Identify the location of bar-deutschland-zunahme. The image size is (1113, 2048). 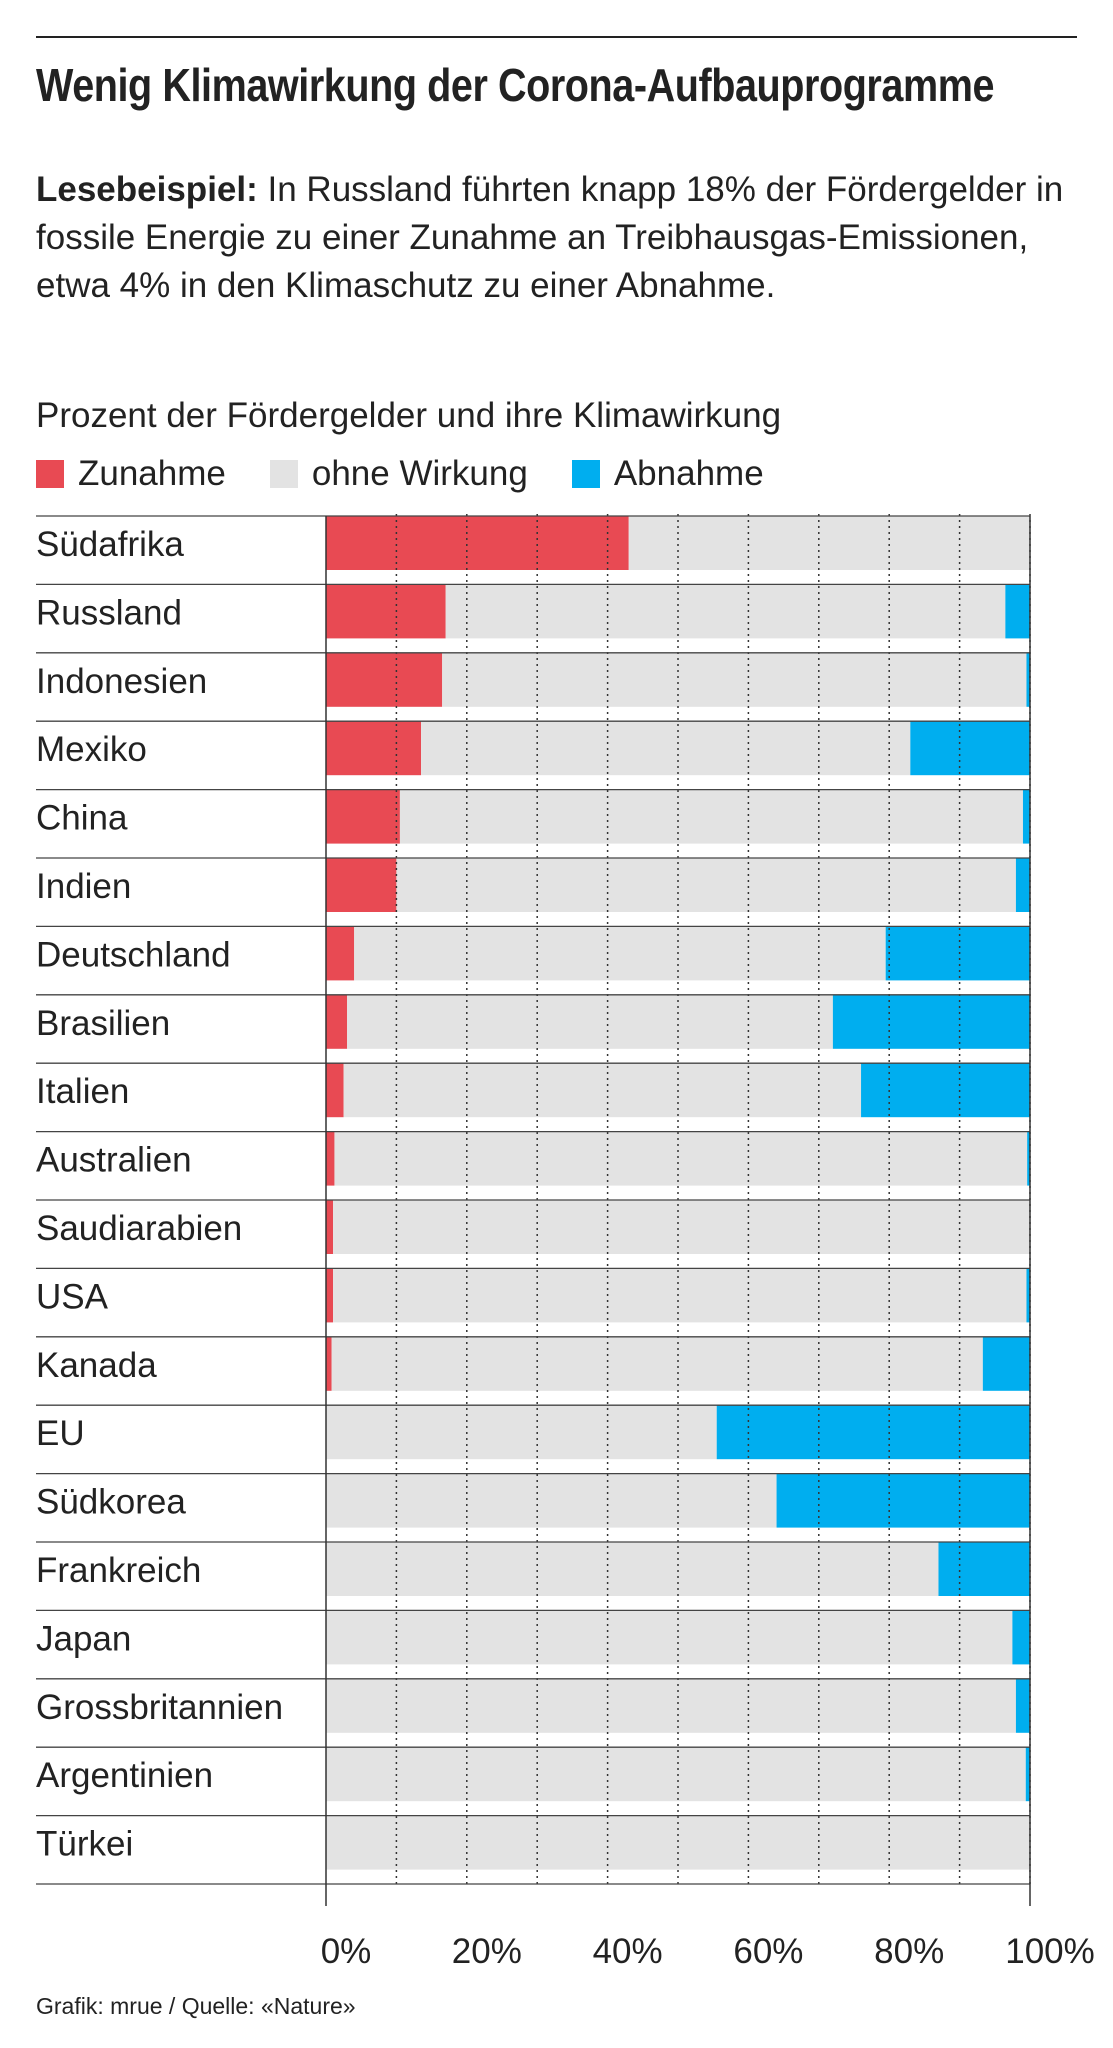
(340, 953).